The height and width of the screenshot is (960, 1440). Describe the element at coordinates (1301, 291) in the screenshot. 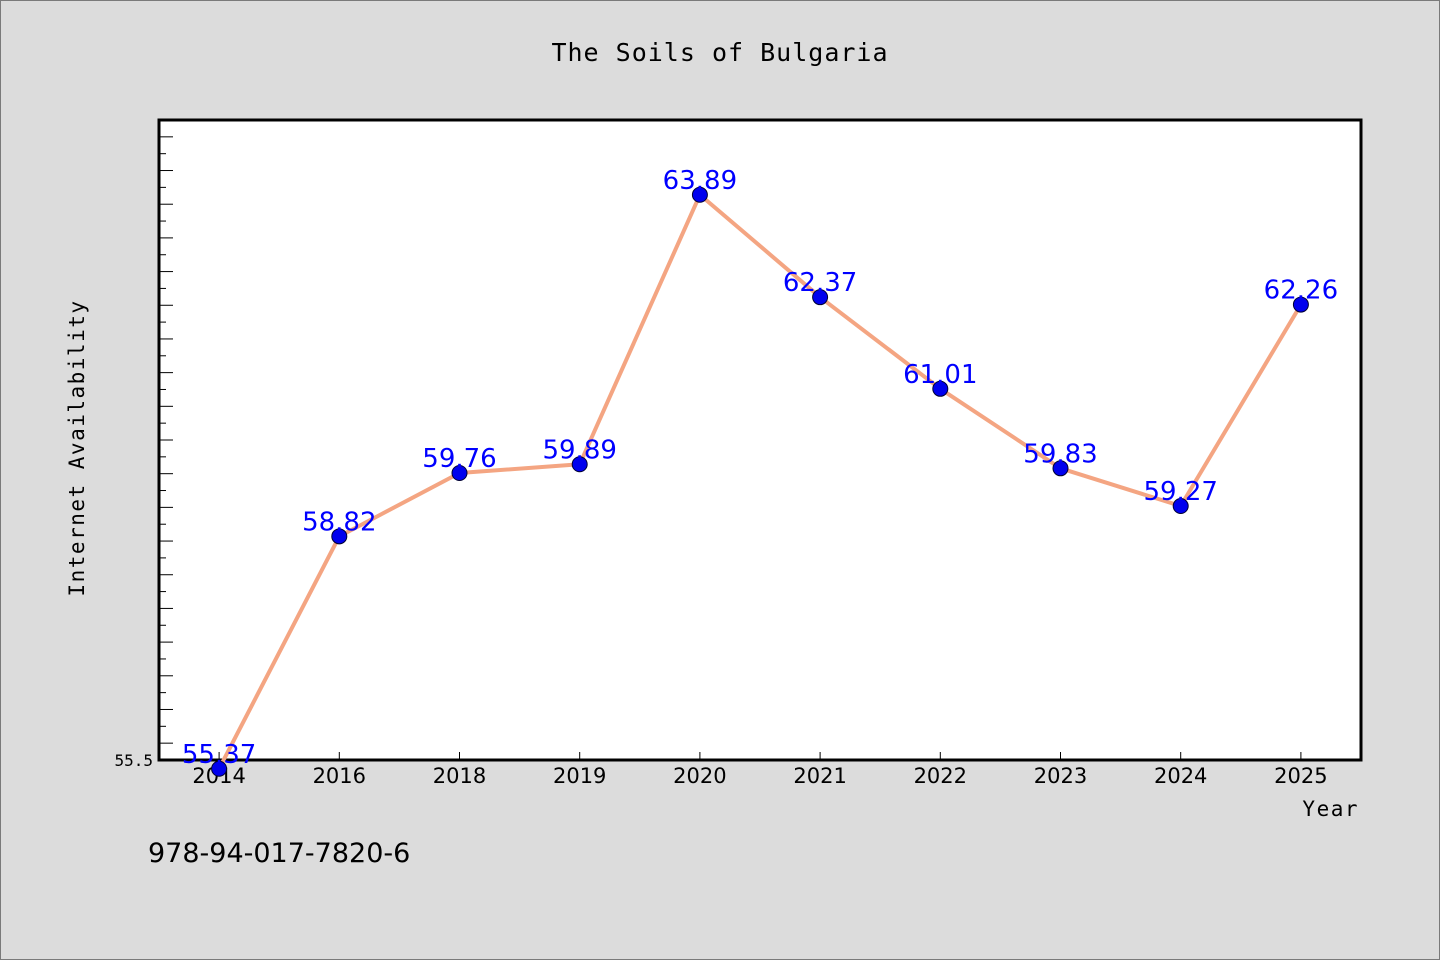

I see `data-label: 62.26` at that location.